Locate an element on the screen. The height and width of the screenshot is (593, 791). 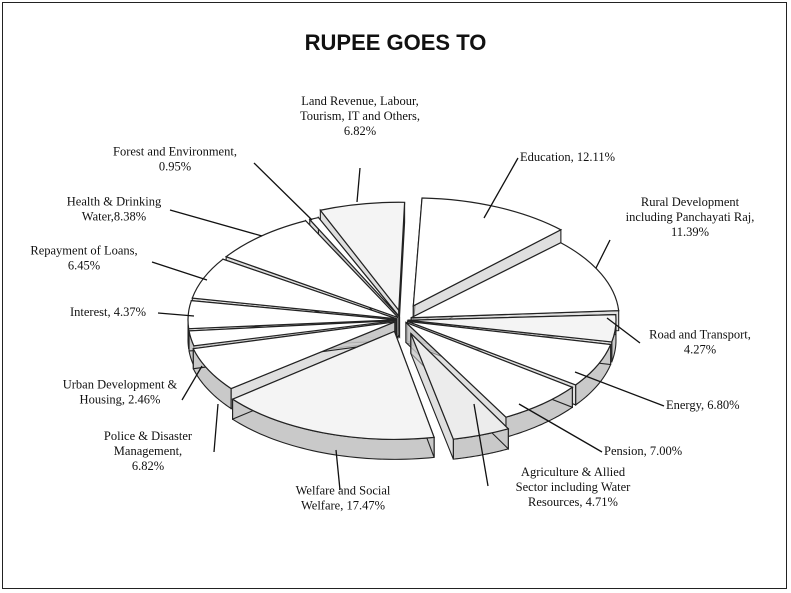
slice-label-7: Welfare and Social Welfare, 17.47% is located at coordinates (343, 498).